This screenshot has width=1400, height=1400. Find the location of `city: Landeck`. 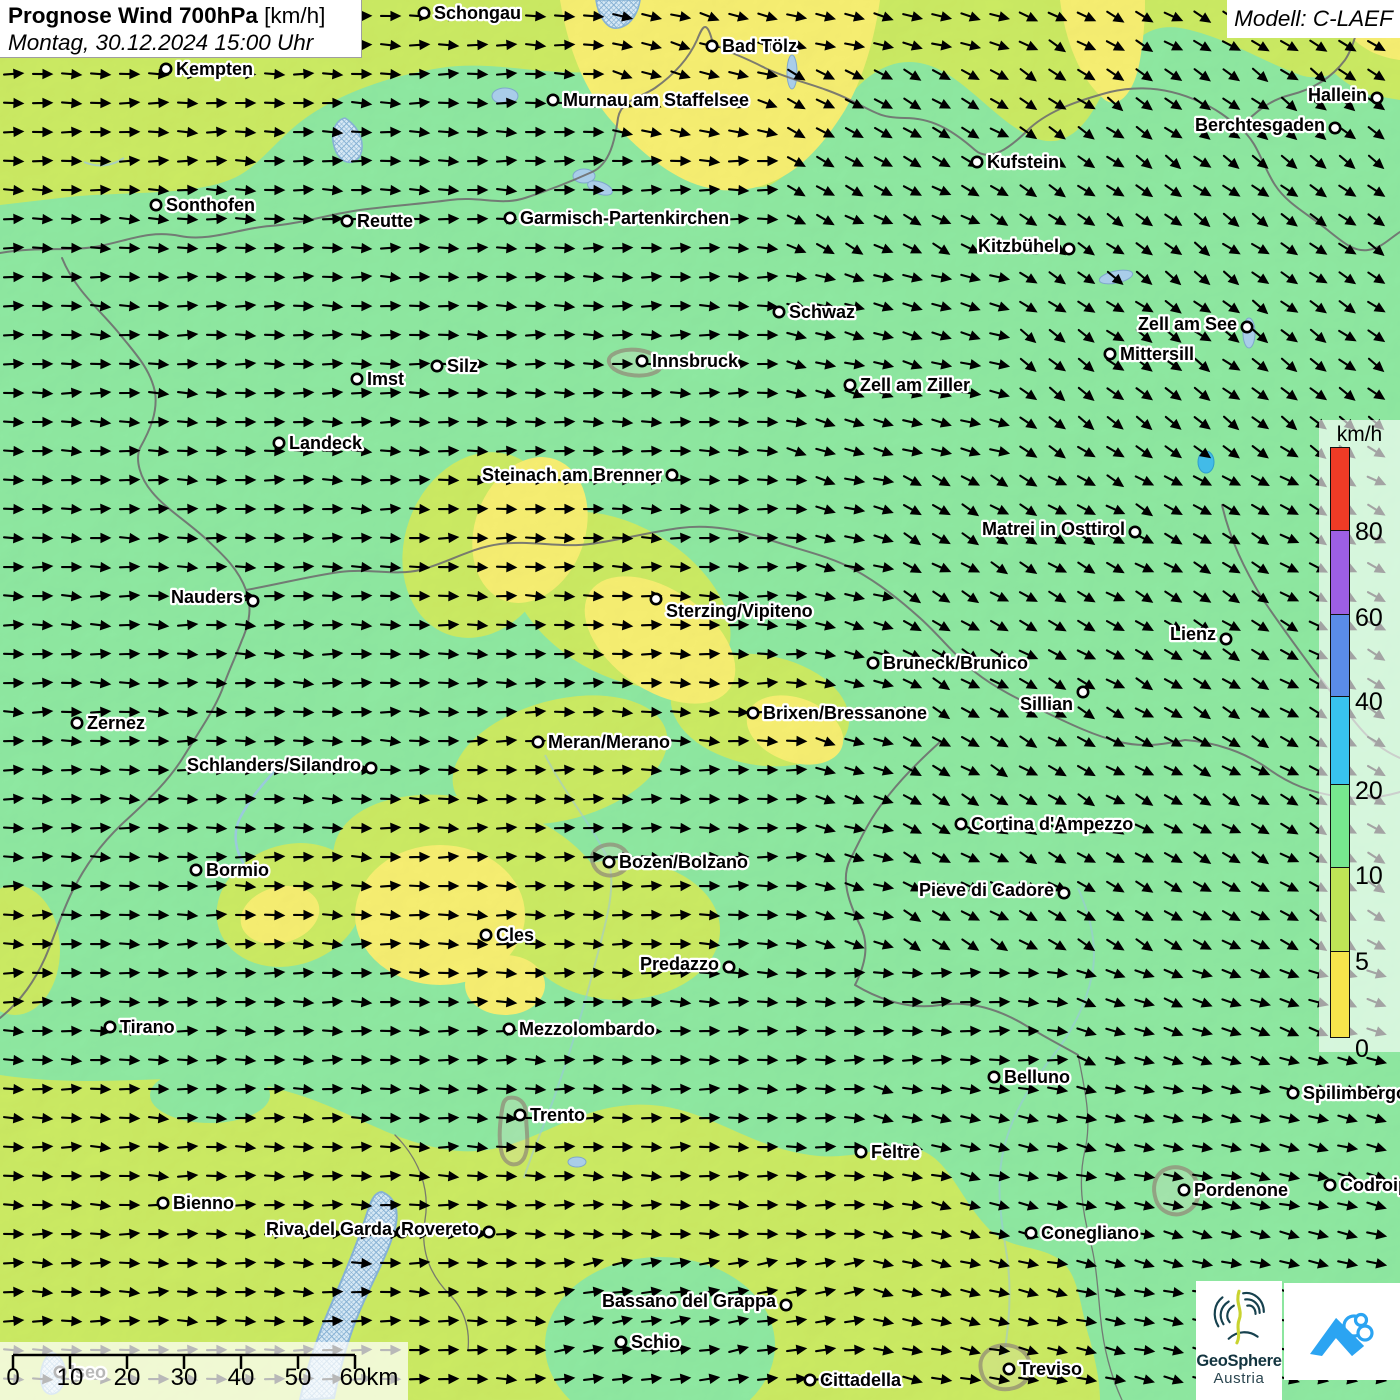

city: Landeck is located at coordinates (318, 443).